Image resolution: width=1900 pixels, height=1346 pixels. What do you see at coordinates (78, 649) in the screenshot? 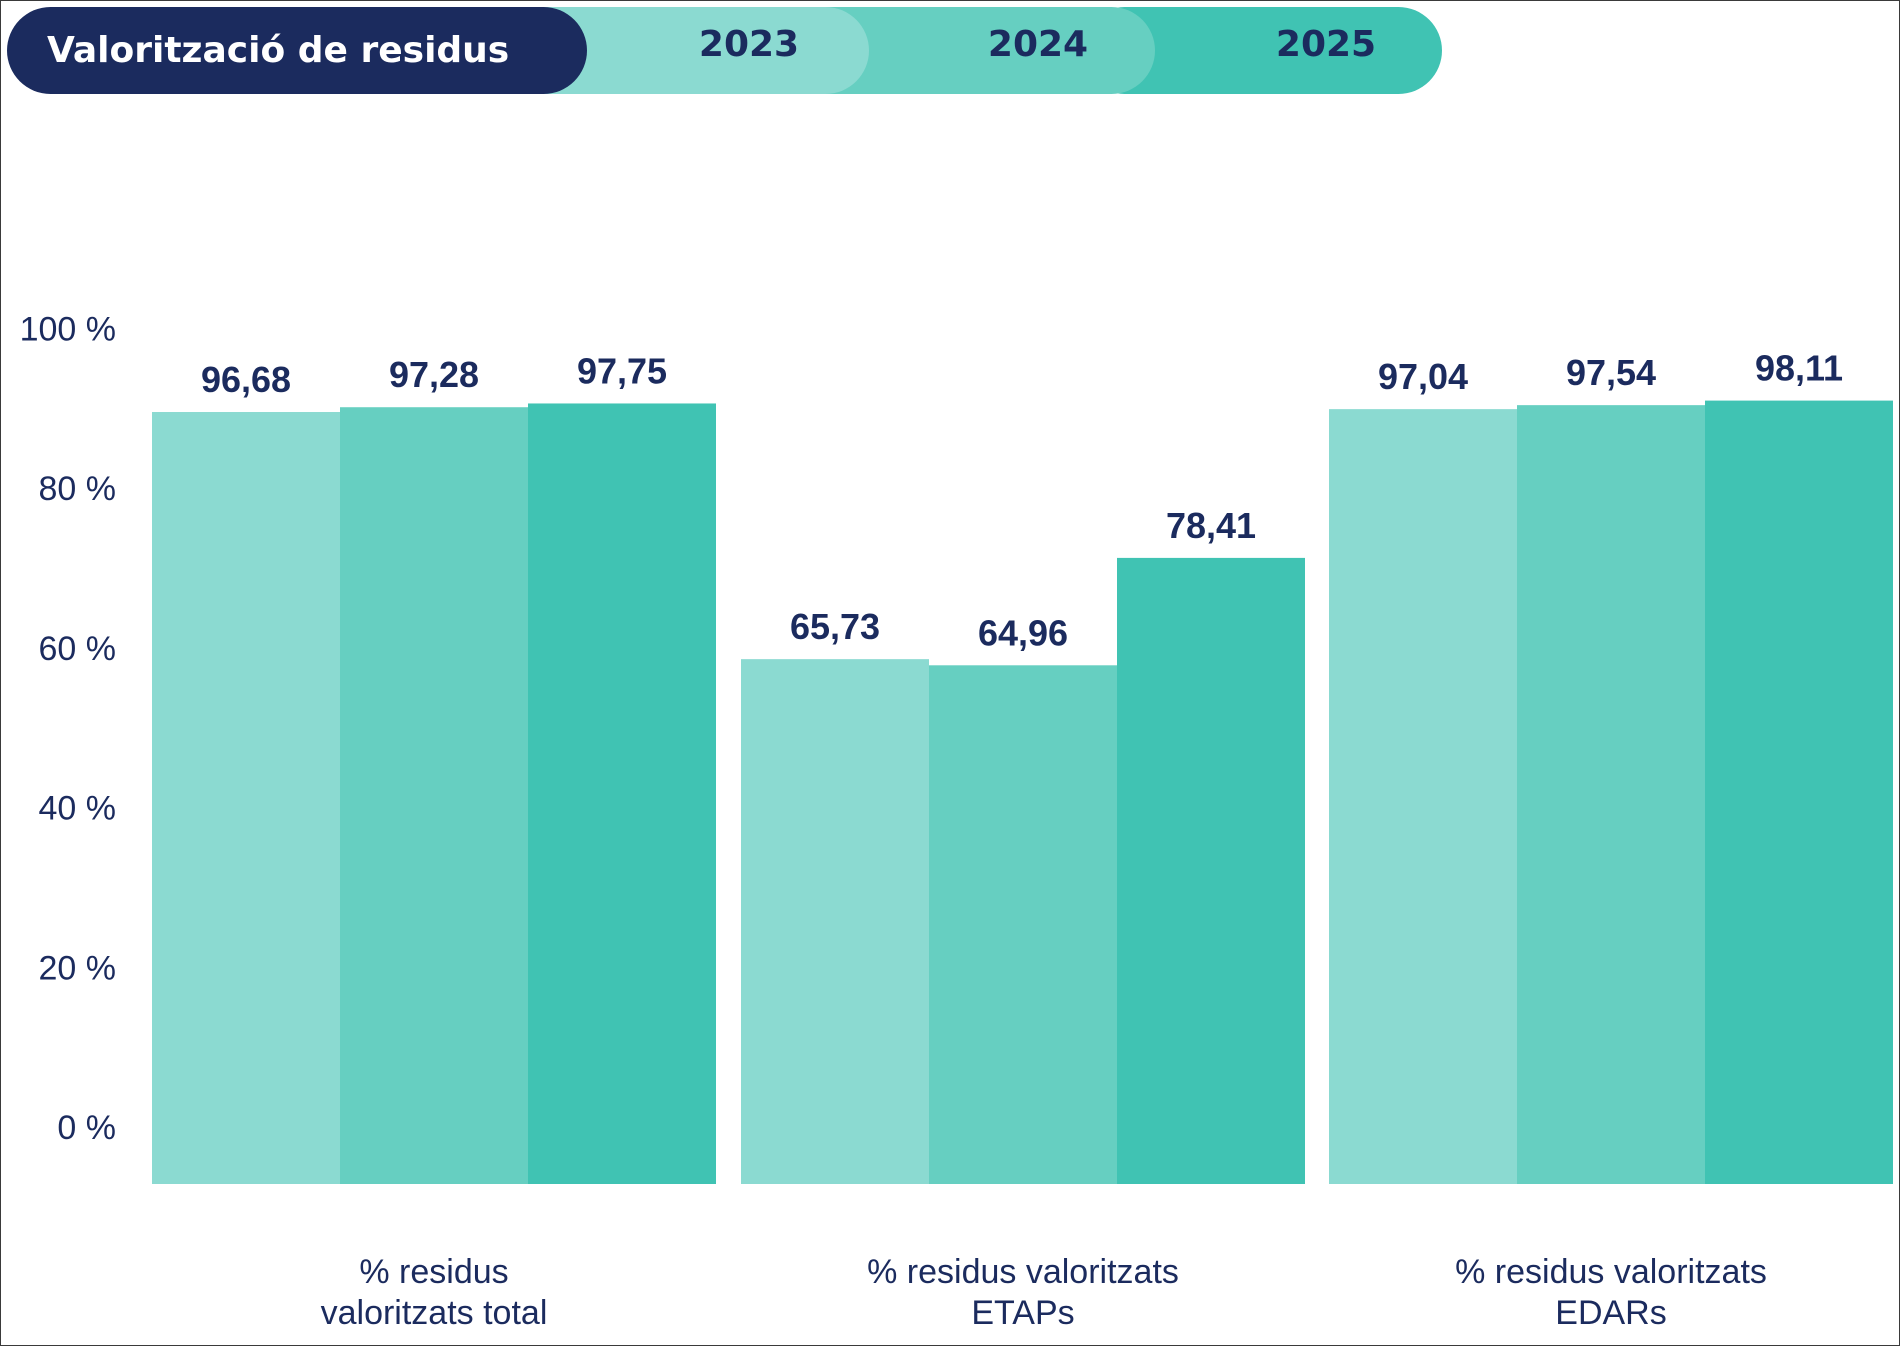
I see `y-tick-label: 60 %` at bounding box center [78, 649].